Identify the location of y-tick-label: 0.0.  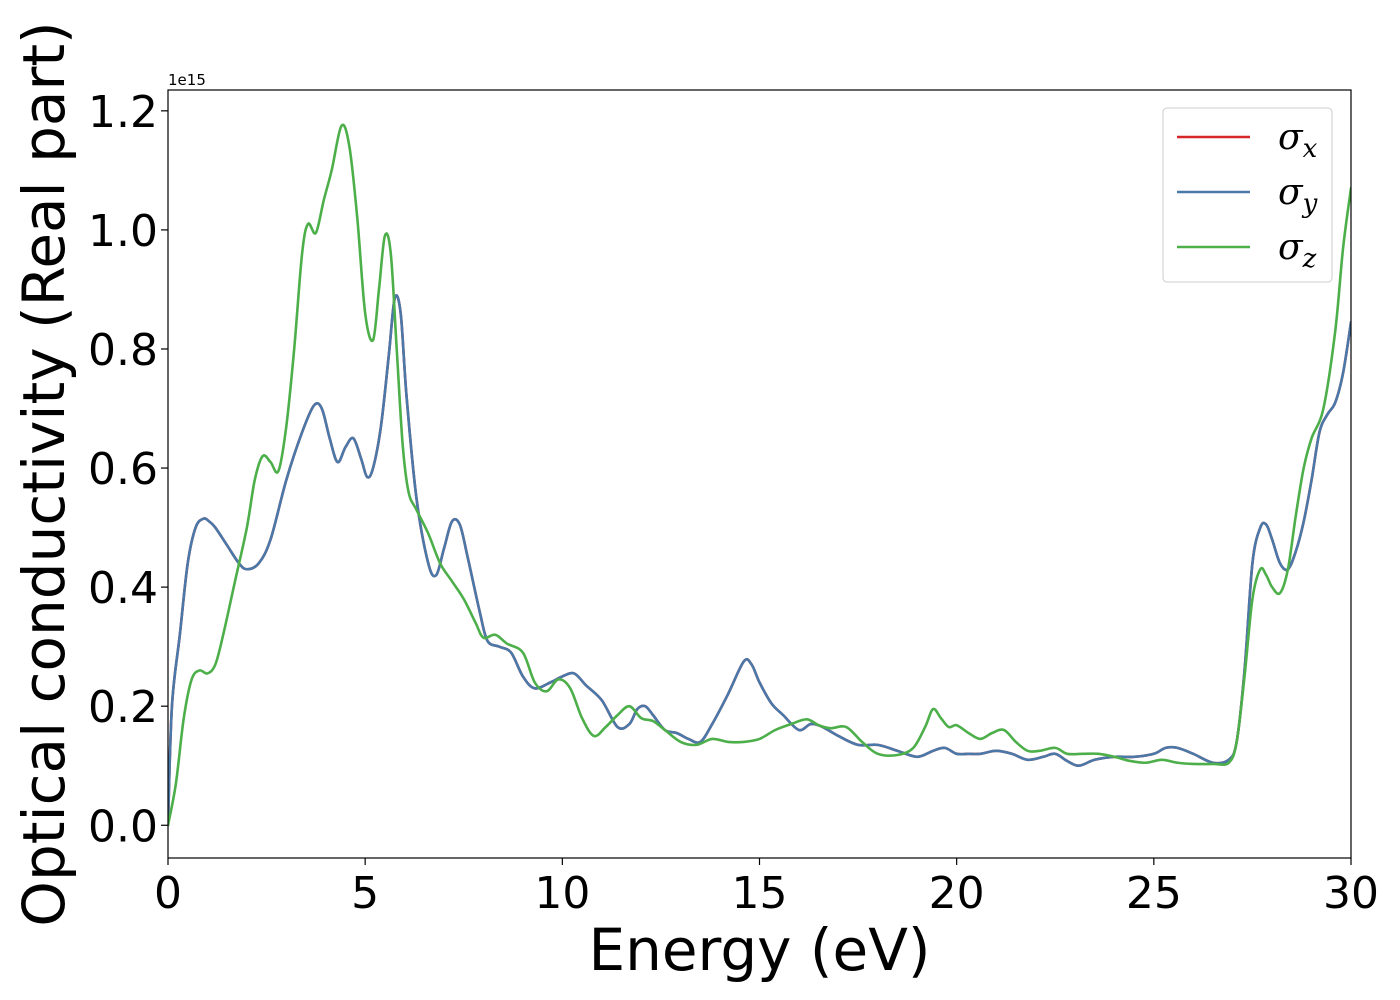
(123, 826).